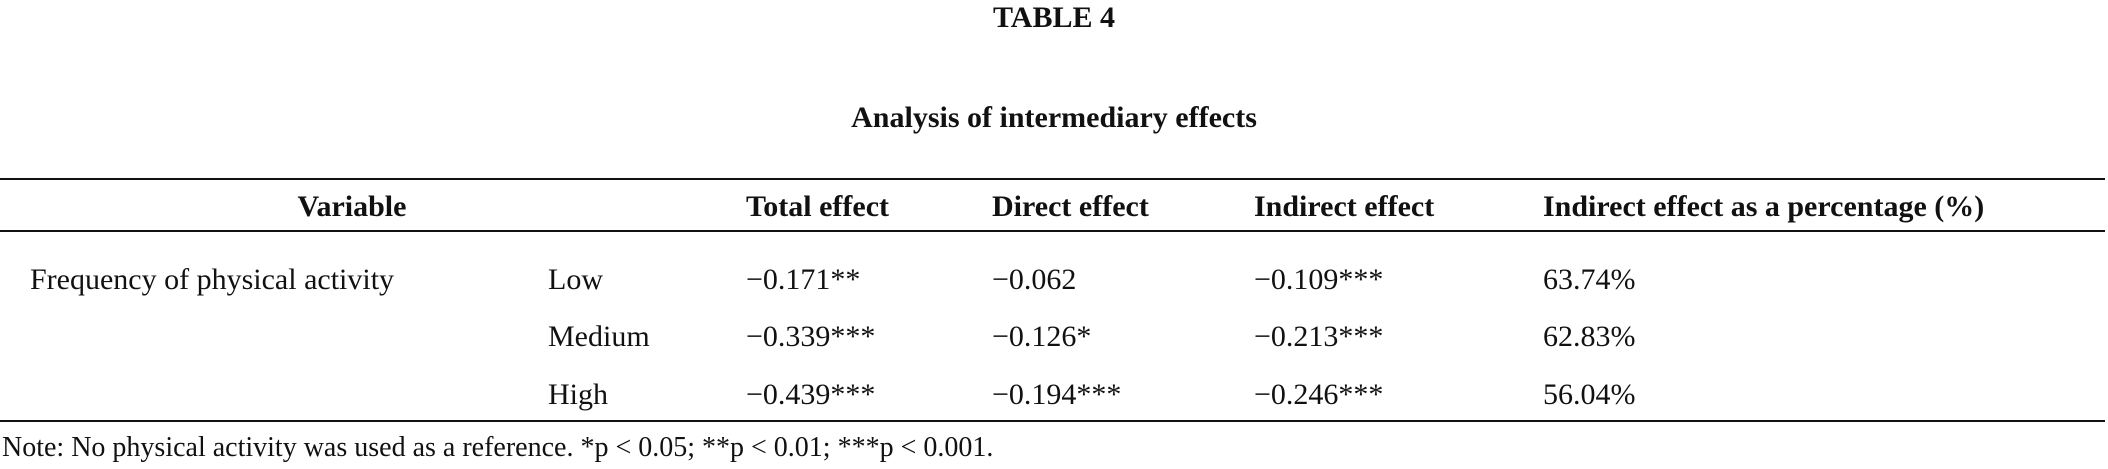 This screenshot has height=469, width=2108. What do you see at coordinates (352, 206) in the screenshot?
I see `column-header: Variable` at bounding box center [352, 206].